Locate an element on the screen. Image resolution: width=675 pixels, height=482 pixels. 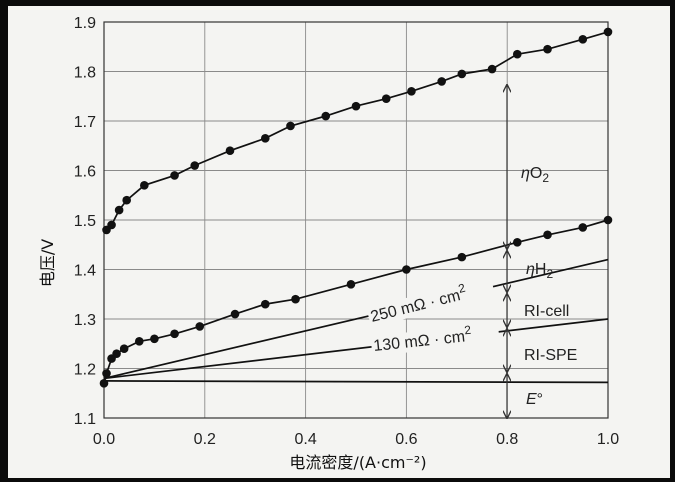
resistance-130-label: 130 mΩ · cm2 is located at coordinates (435, 340).